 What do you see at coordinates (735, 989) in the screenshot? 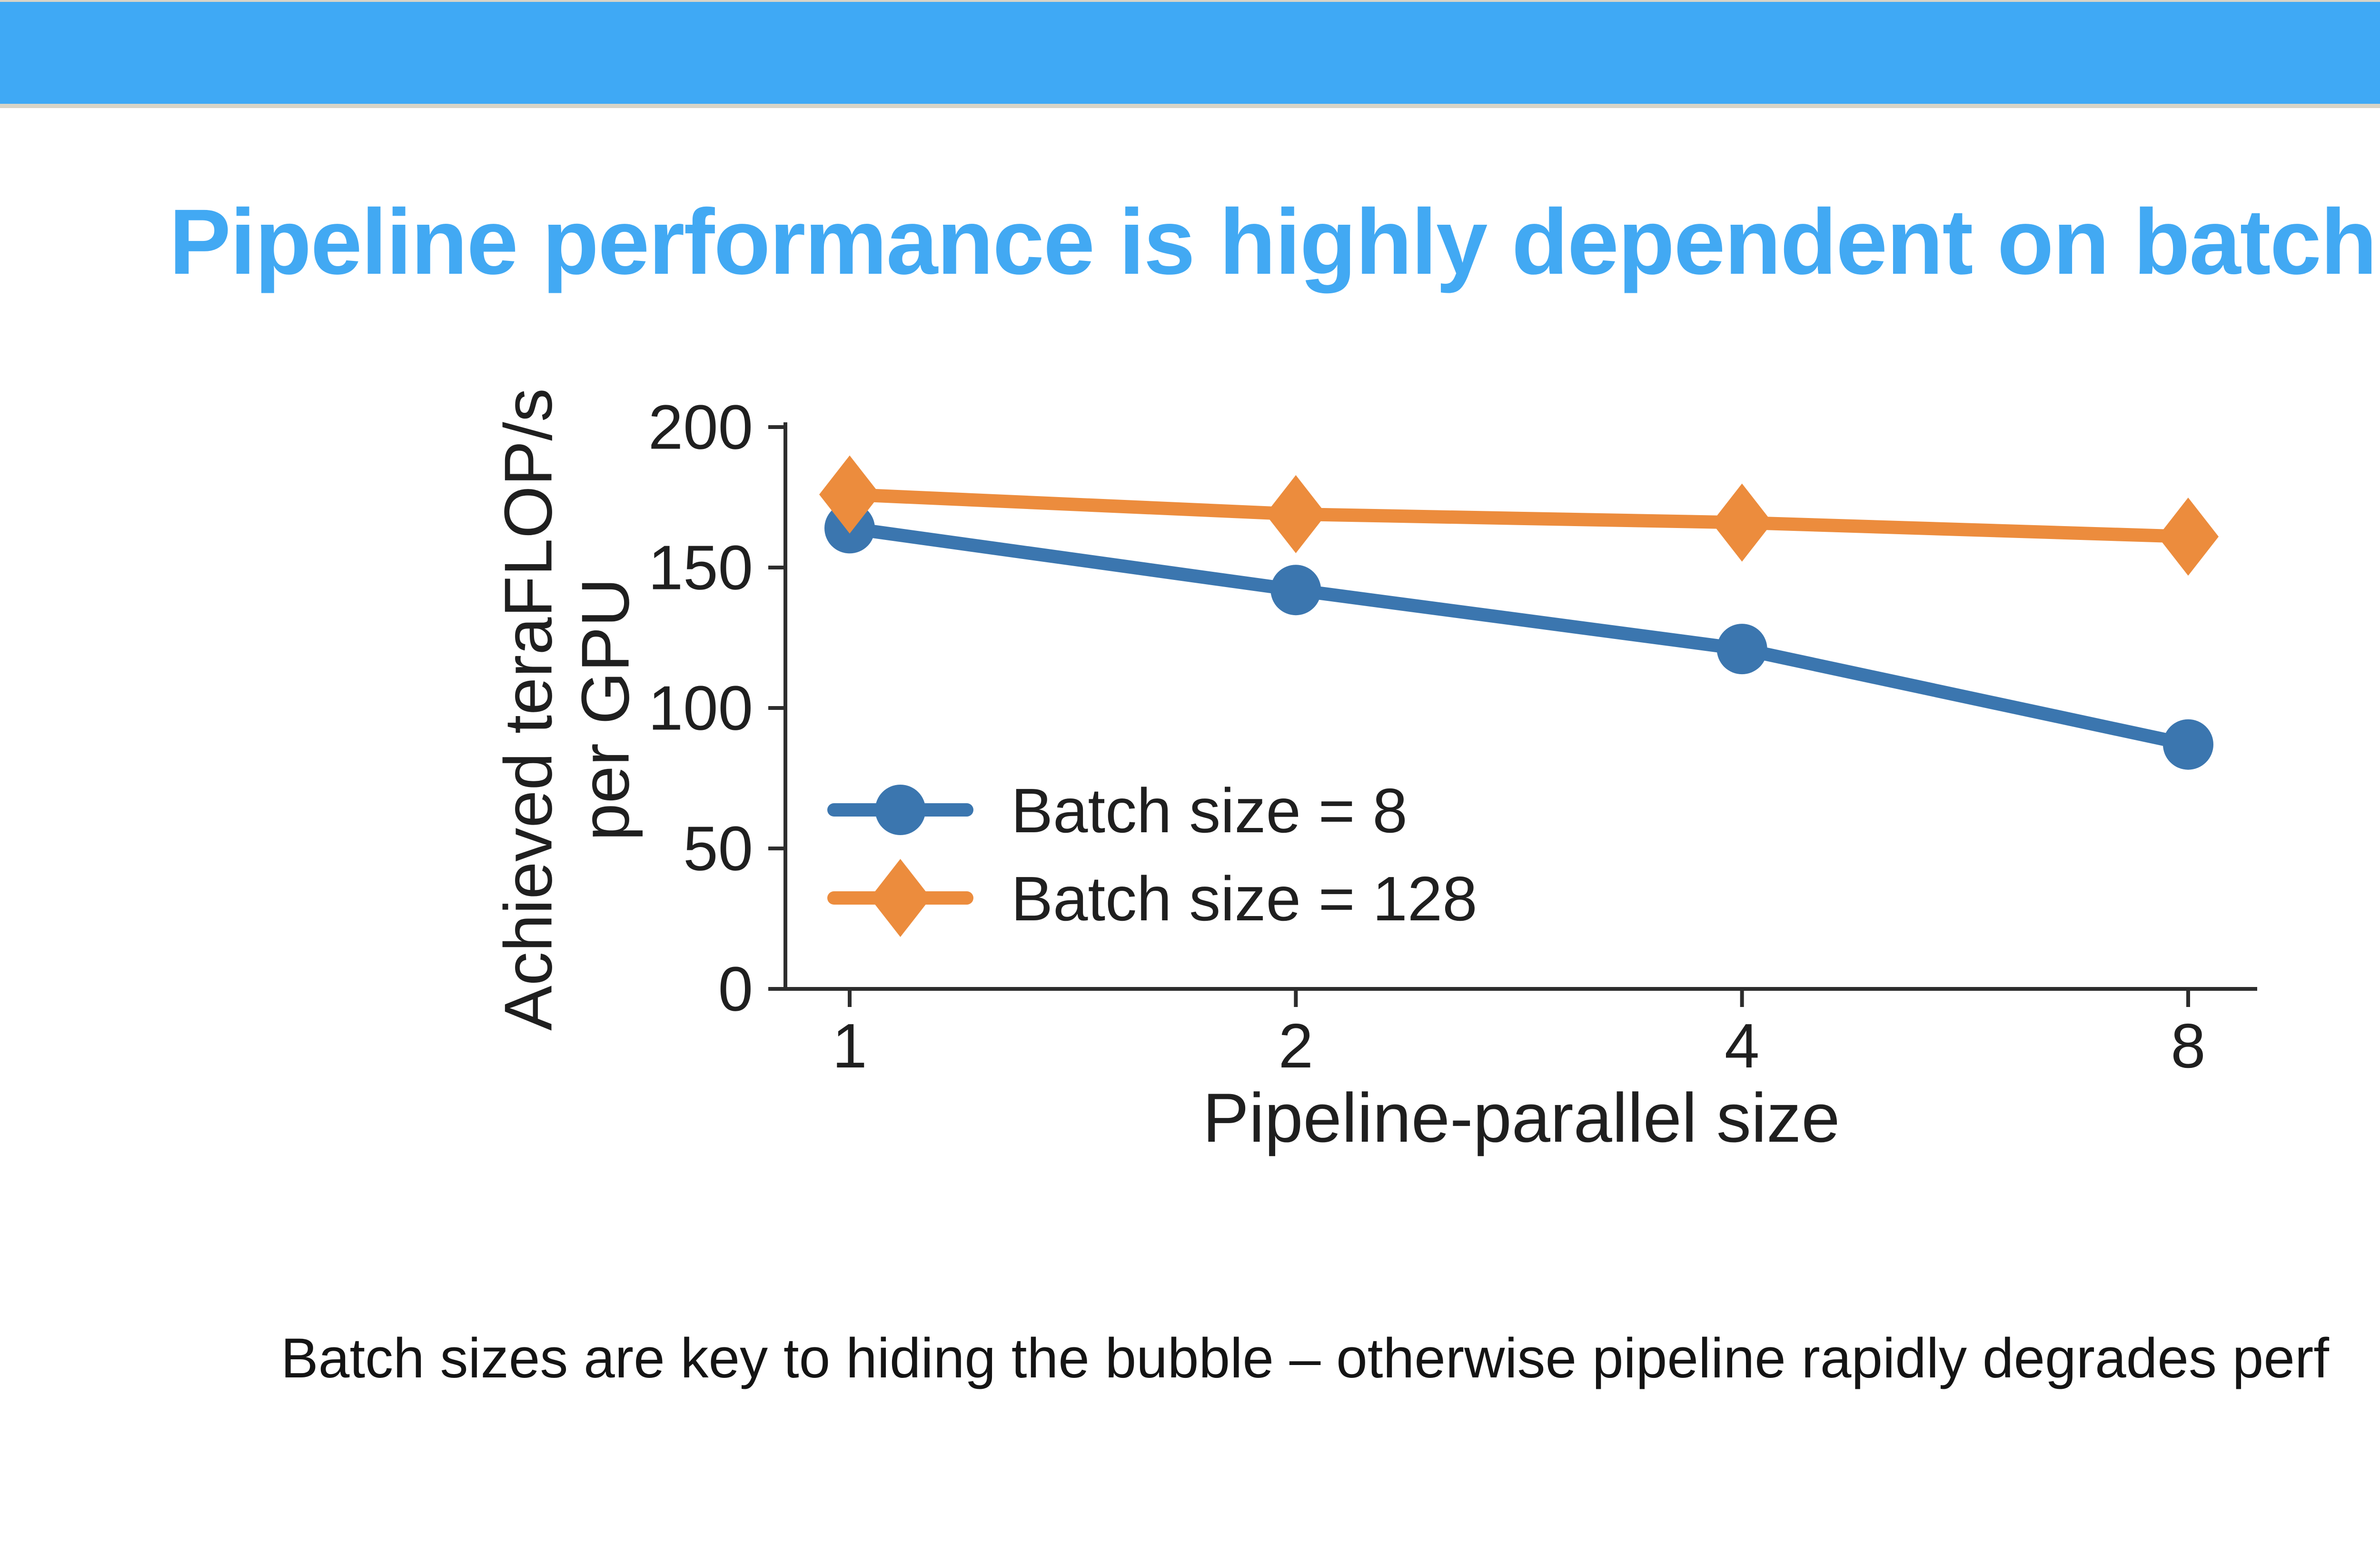
I see `y-tick-label: 0` at bounding box center [735, 989].